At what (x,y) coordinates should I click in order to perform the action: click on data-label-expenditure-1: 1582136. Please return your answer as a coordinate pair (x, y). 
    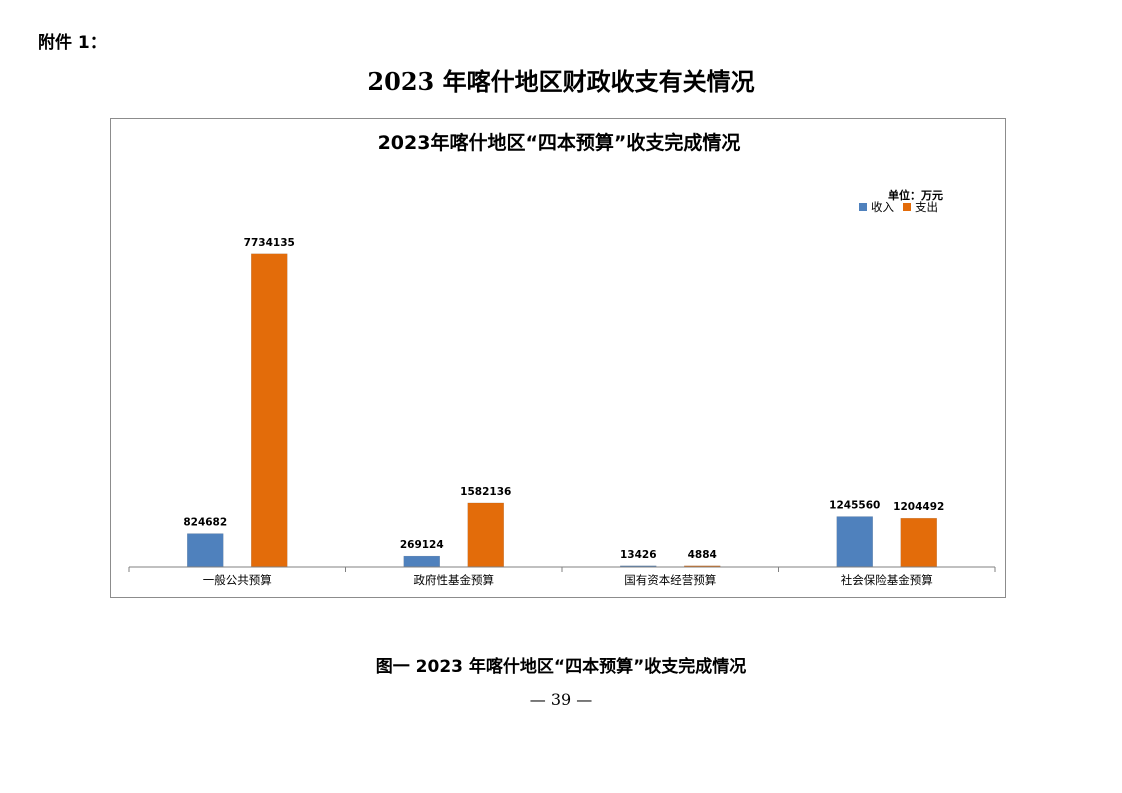
    Looking at the image, I should click on (485, 492).